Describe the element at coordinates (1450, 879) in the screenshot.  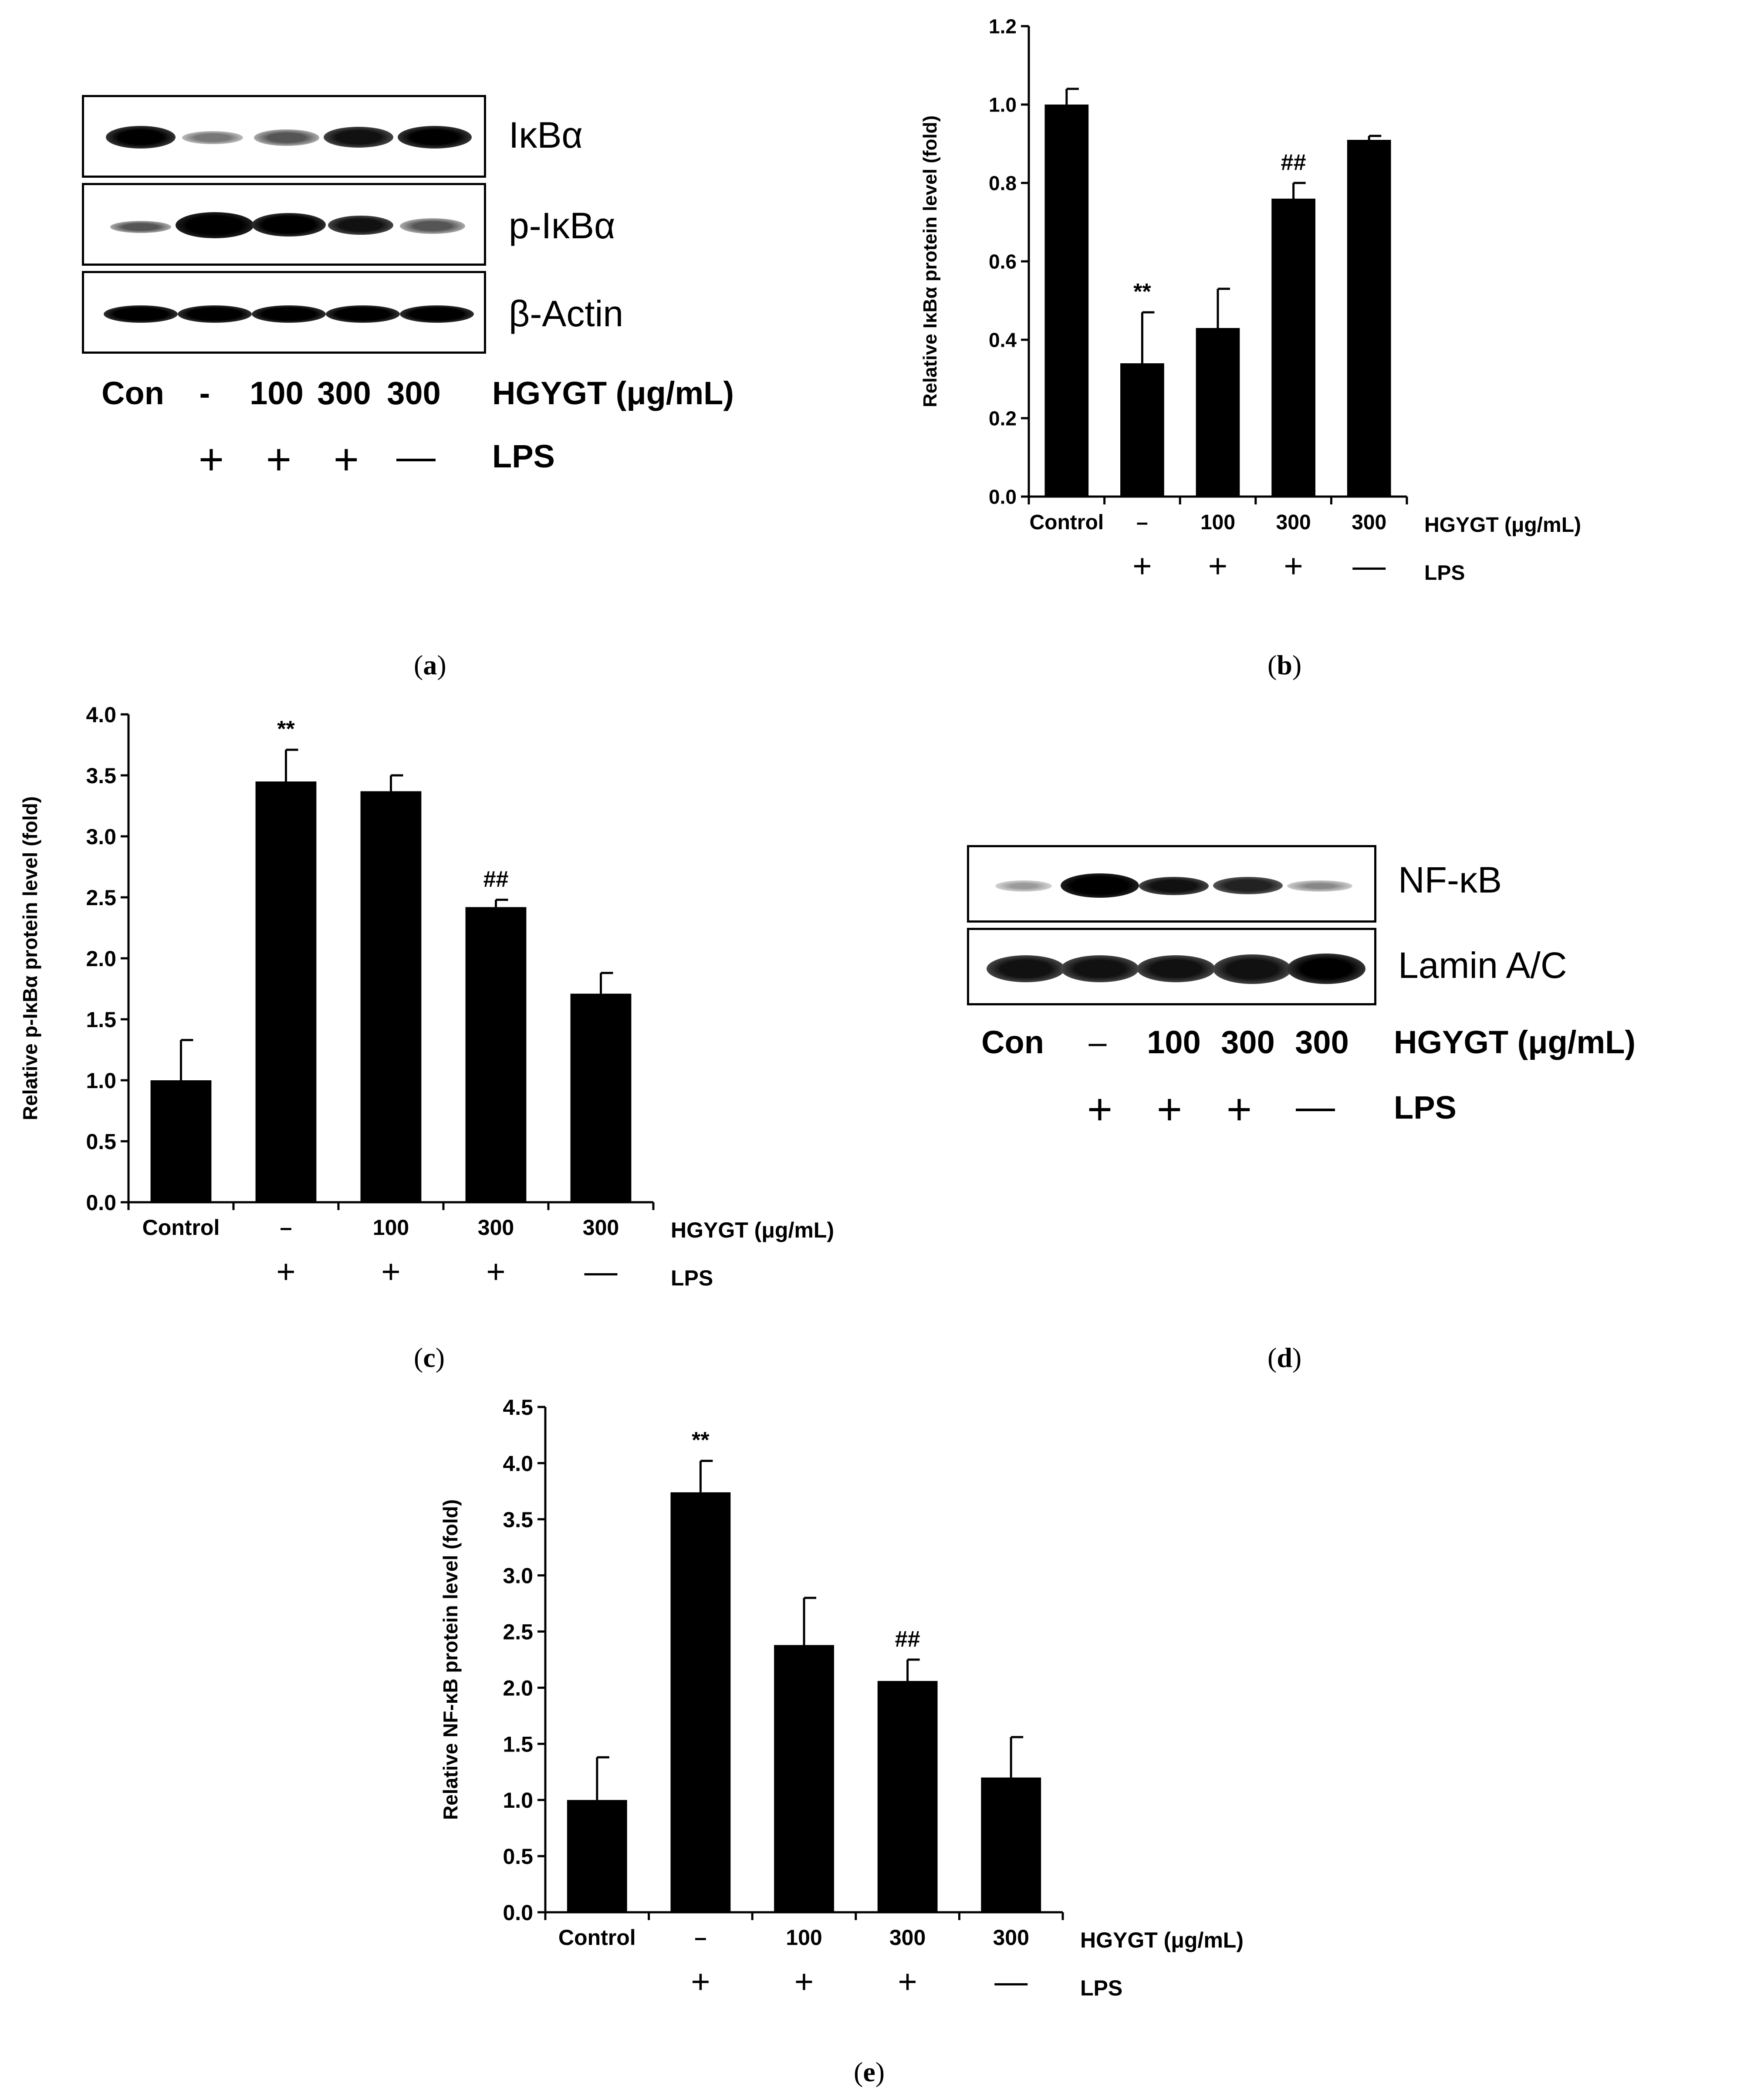
I see `blot-label-nf-kb: NF-κB` at that location.